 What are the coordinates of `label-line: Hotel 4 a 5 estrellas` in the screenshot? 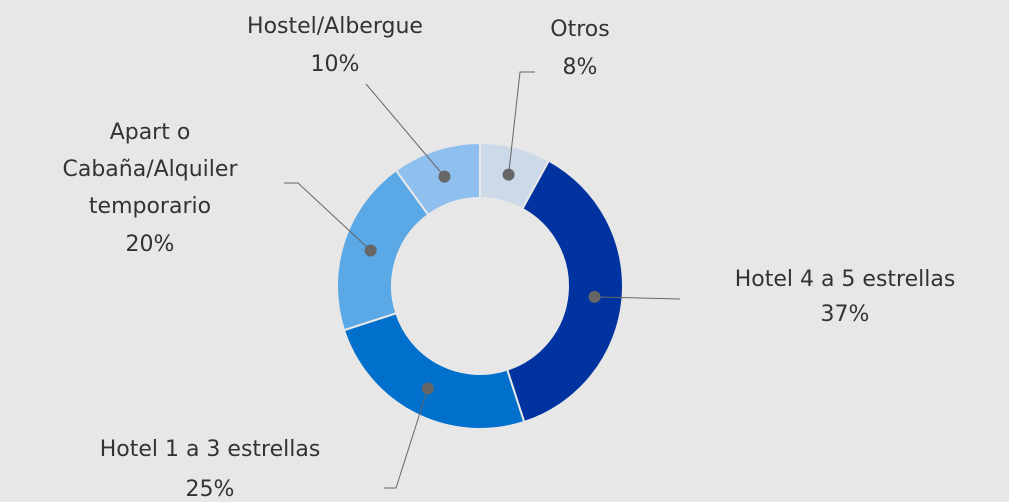 It's located at (845, 279).